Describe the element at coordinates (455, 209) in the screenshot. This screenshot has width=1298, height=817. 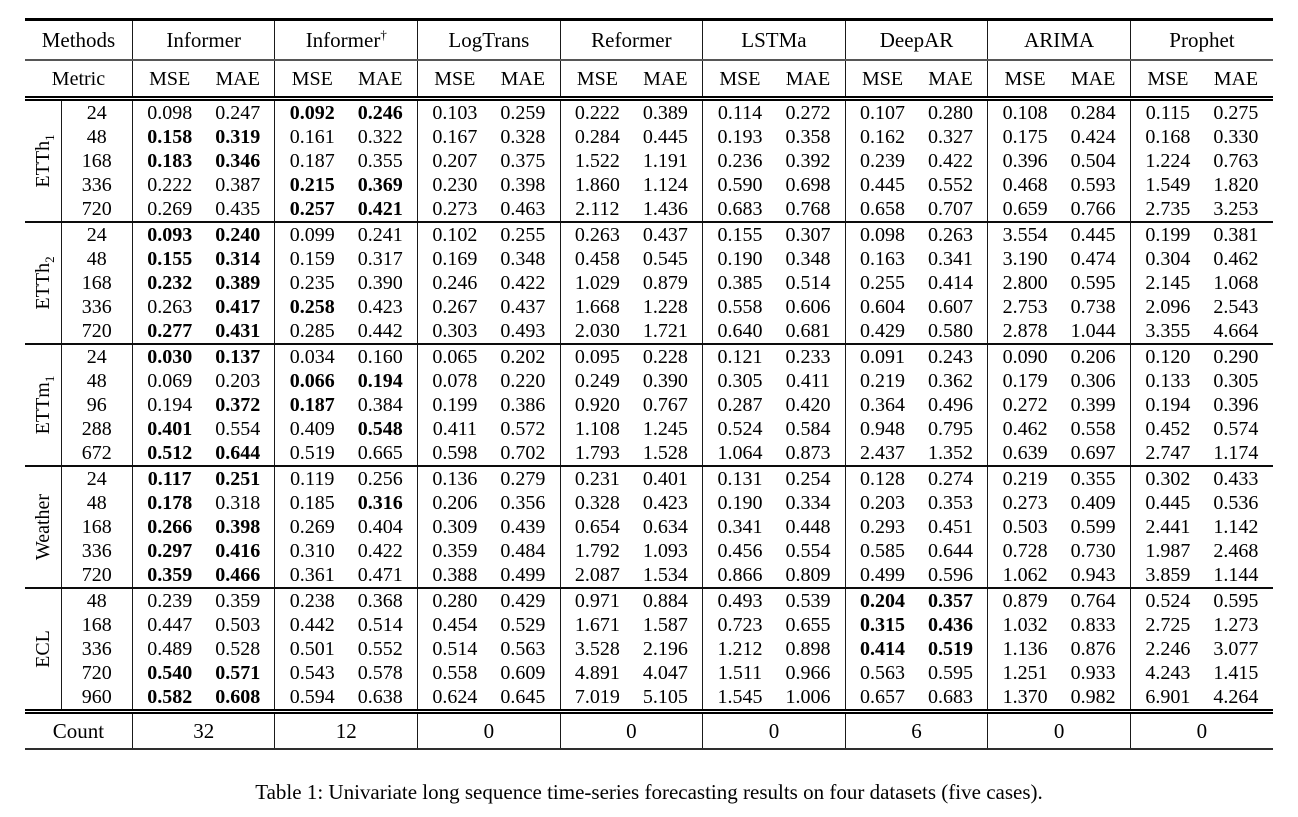
I see `mse-value: 0.273` at that location.